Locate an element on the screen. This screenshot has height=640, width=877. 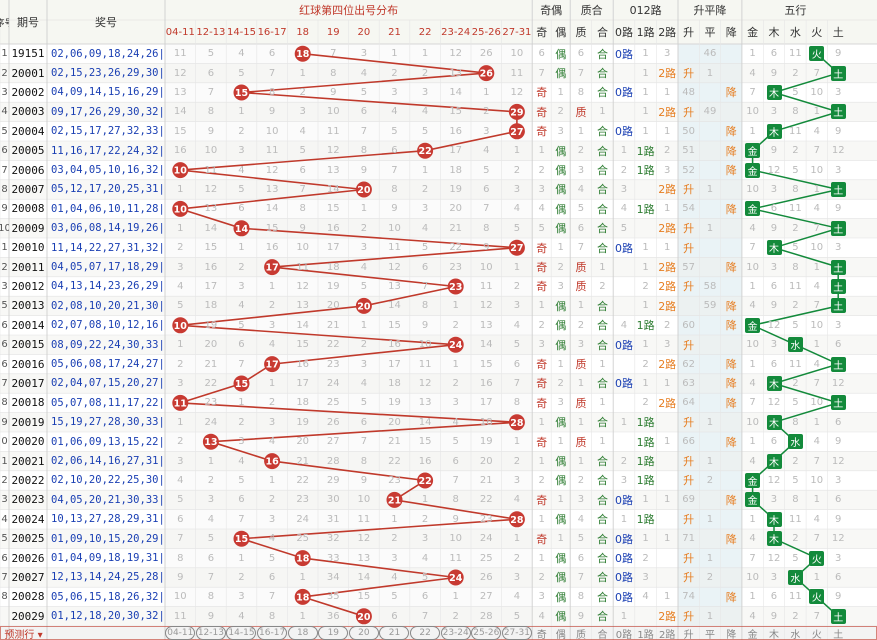
numbers-cell: 02,08,10,20,21,30|13 is located at coordinates (108, 305).